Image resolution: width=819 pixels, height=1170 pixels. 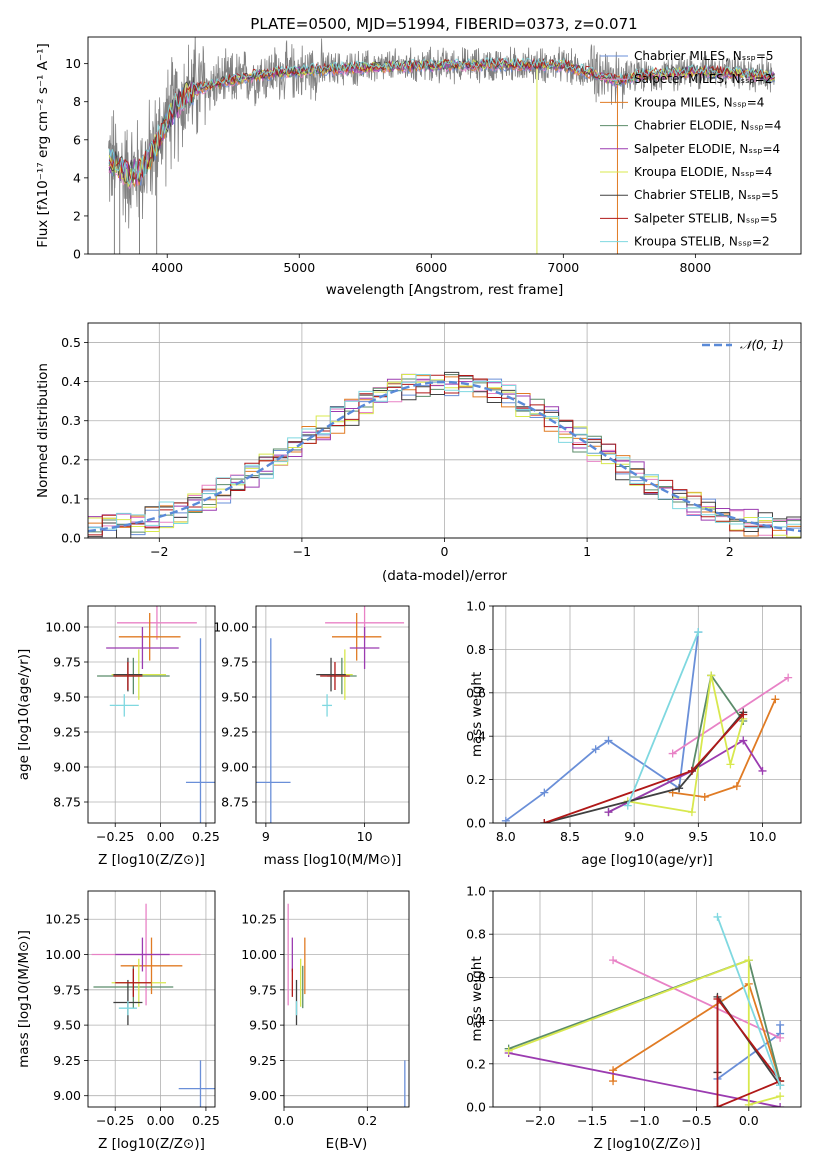 What do you see at coordinates (592, 1120) in the screenshot?
I see `x-tick-label: −1.5` at bounding box center [592, 1120].